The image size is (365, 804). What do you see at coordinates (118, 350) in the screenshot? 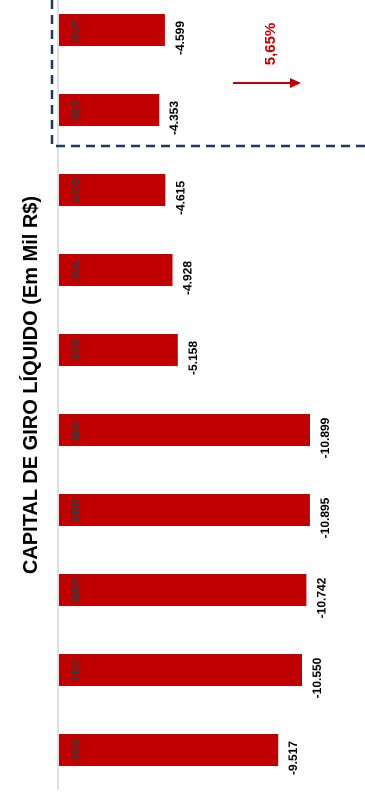
I see `bar-jun` at bounding box center [118, 350].